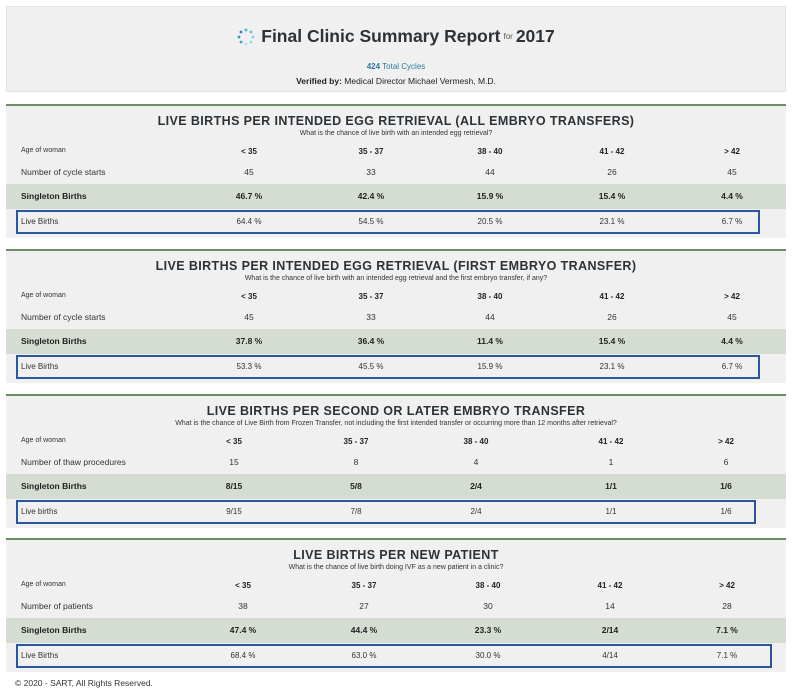  I want to click on live-births-value: 68.4 %, so click(243, 655).